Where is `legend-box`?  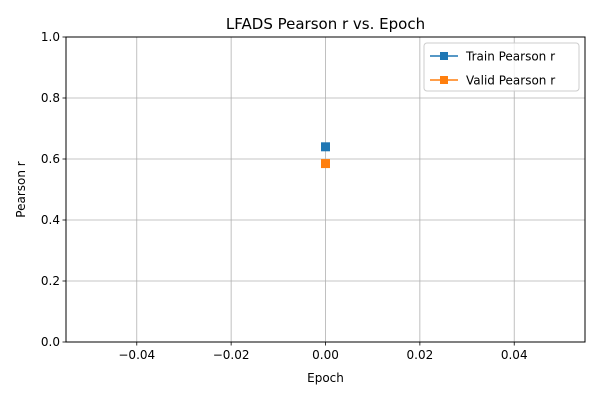 legend-box is located at coordinates (501, 67).